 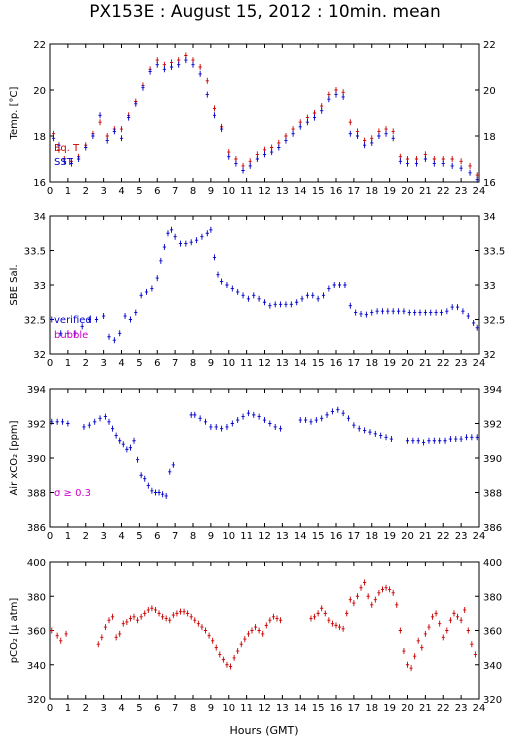 I want to click on y-tick-label: 20, so click(x=39, y=91).